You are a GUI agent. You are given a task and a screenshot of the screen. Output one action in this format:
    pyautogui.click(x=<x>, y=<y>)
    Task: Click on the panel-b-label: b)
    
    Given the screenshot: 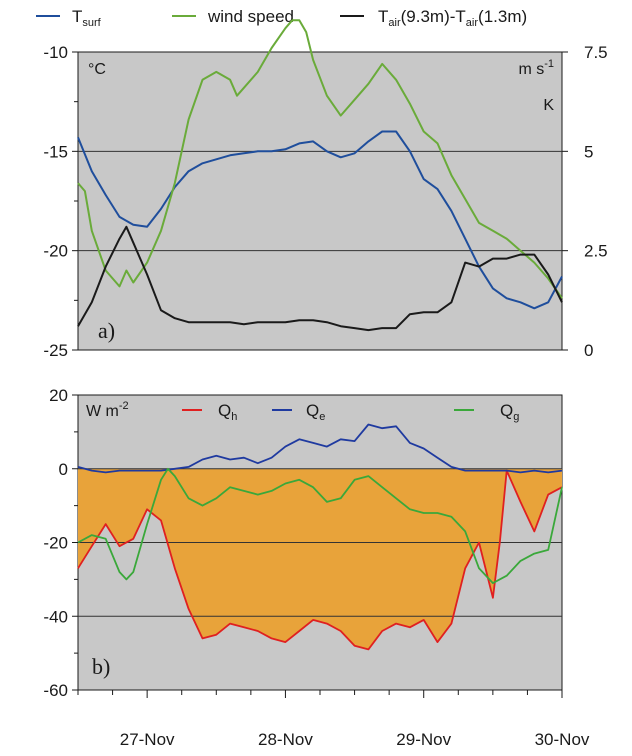 What is the action you would take?
    pyautogui.click(x=101, y=666)
    